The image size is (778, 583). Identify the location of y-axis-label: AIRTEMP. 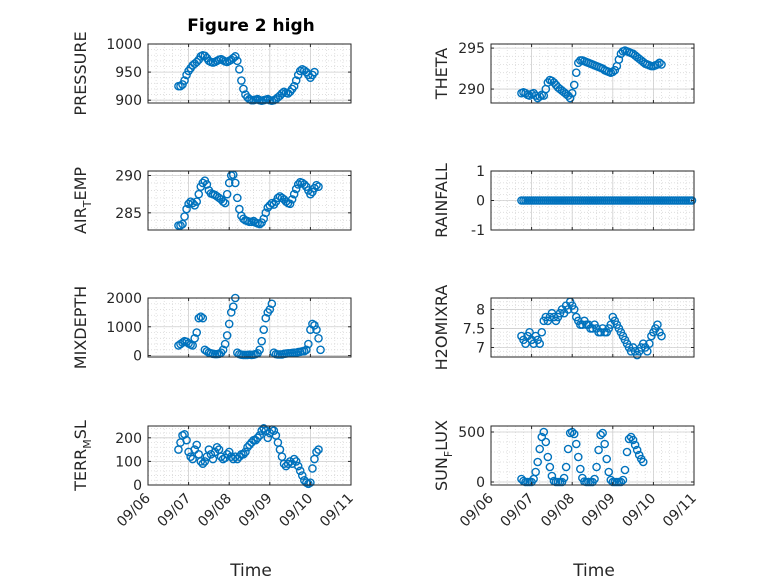
(82, 200).